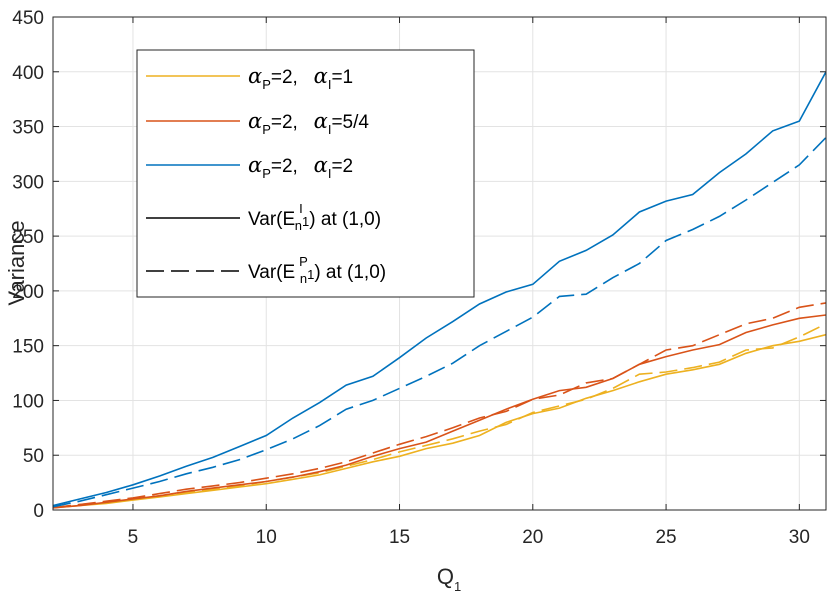  Describe the element at coordinates (133, 537) in the screenshot. I see `x-tick-label: 5` at that location.